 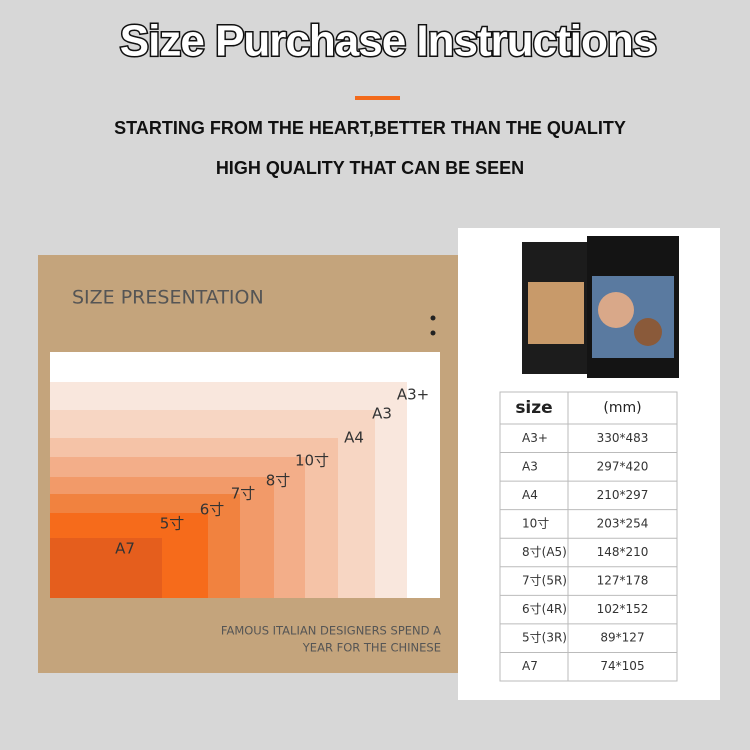 What do you see at coordinates (544, 581) in the screenshot?
I see `table-cell: 7寸(5R)` at bounding box center [544, 581].